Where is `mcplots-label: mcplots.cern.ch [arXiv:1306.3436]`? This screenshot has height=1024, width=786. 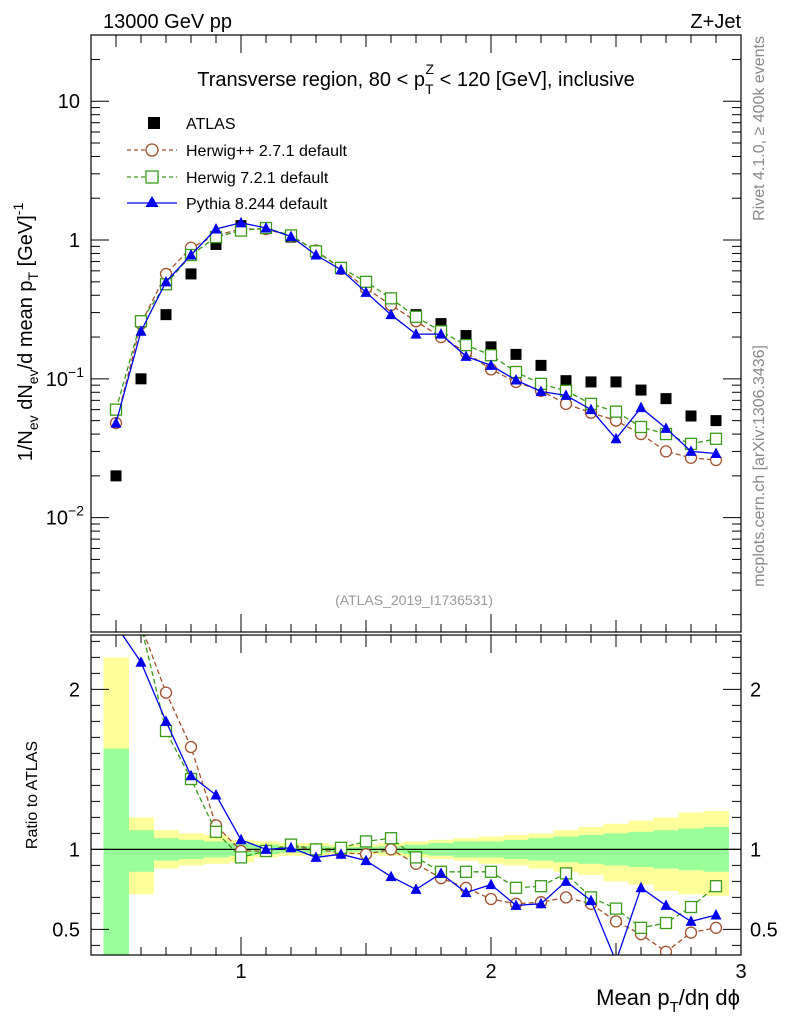 mcplots-label: mcplots.cern.ch [arXiv:1306.3436] is located at coordinates (759, 466).